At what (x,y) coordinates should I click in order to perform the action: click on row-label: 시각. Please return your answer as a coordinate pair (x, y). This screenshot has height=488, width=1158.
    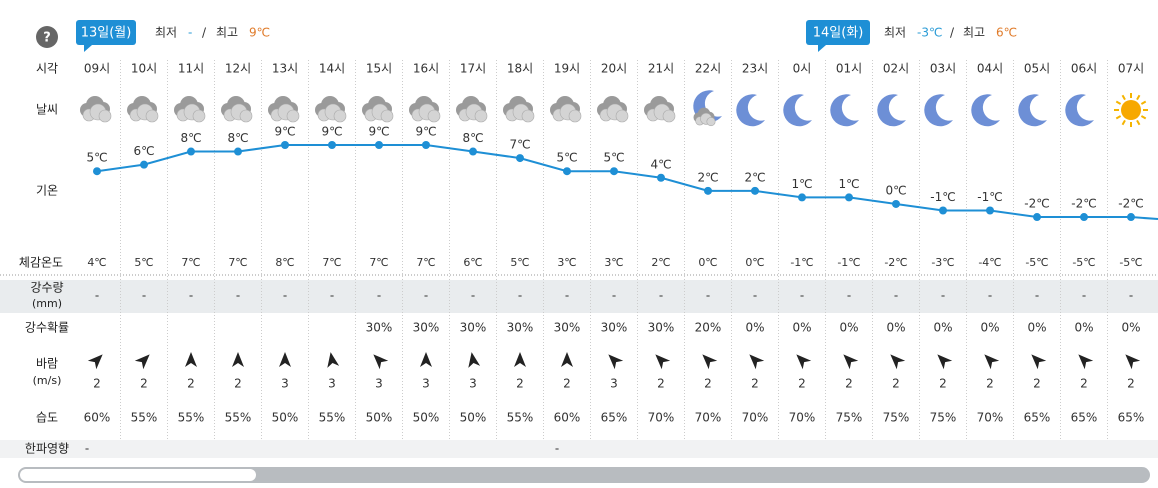
    Looking at the image, I should click on (47, 69).